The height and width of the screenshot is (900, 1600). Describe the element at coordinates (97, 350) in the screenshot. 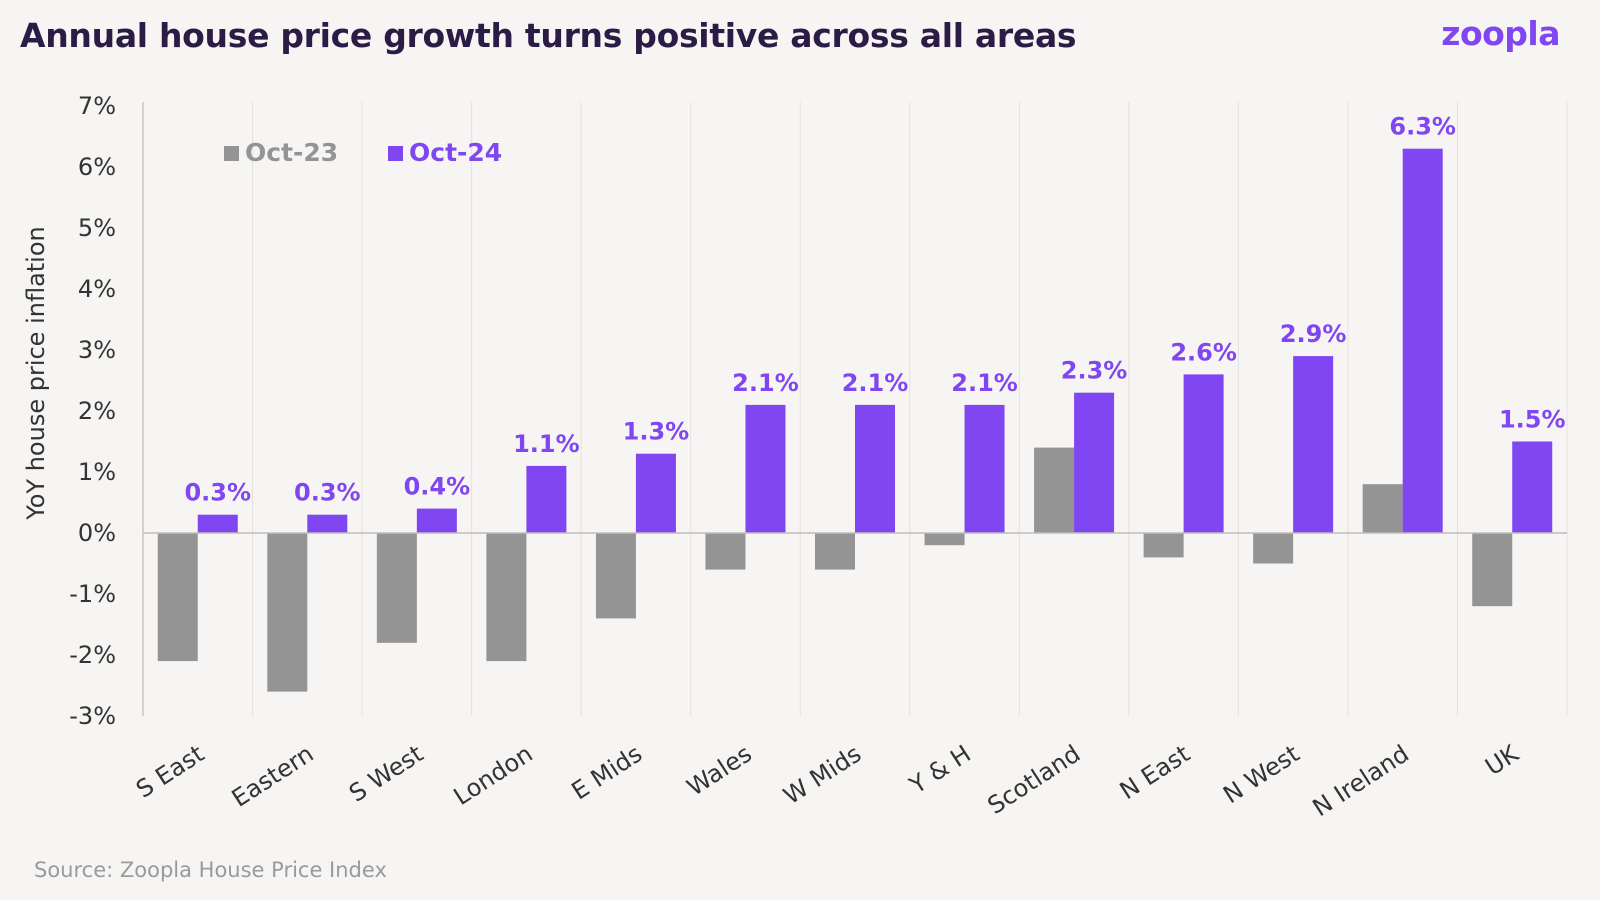

I see `y-tick-label: 3%` at that location.